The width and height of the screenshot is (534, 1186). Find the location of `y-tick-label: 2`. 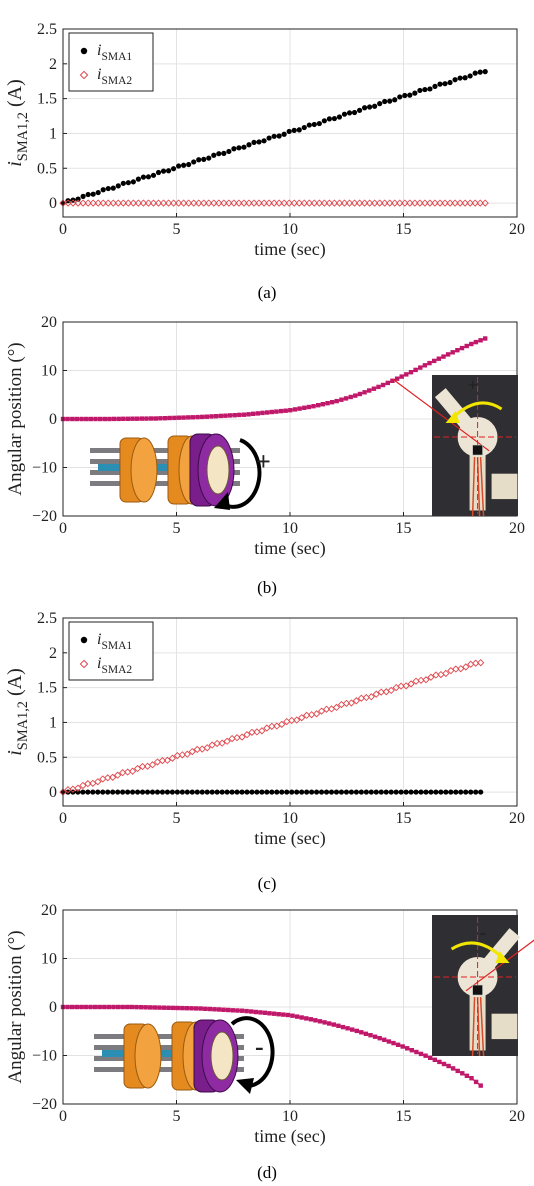

y-tick-label: 2 is located at coordinates (53, 64).